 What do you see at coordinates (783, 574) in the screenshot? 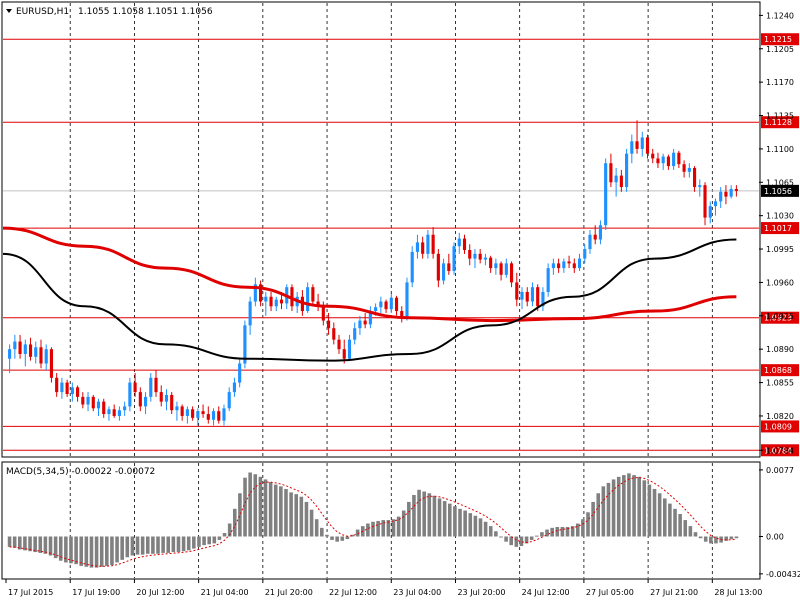
I see `macd-y-tick-label: -0.00432` at bounding box center [783, 574].